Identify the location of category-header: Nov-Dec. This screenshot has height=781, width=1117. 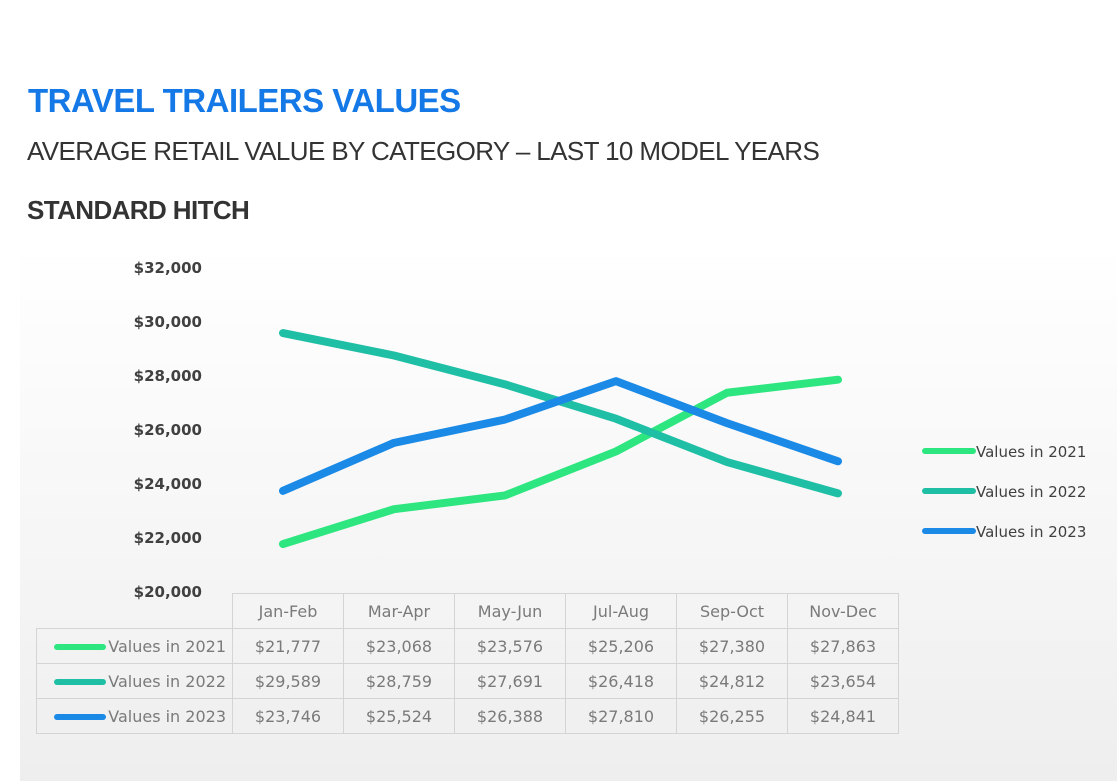
(843, 611).